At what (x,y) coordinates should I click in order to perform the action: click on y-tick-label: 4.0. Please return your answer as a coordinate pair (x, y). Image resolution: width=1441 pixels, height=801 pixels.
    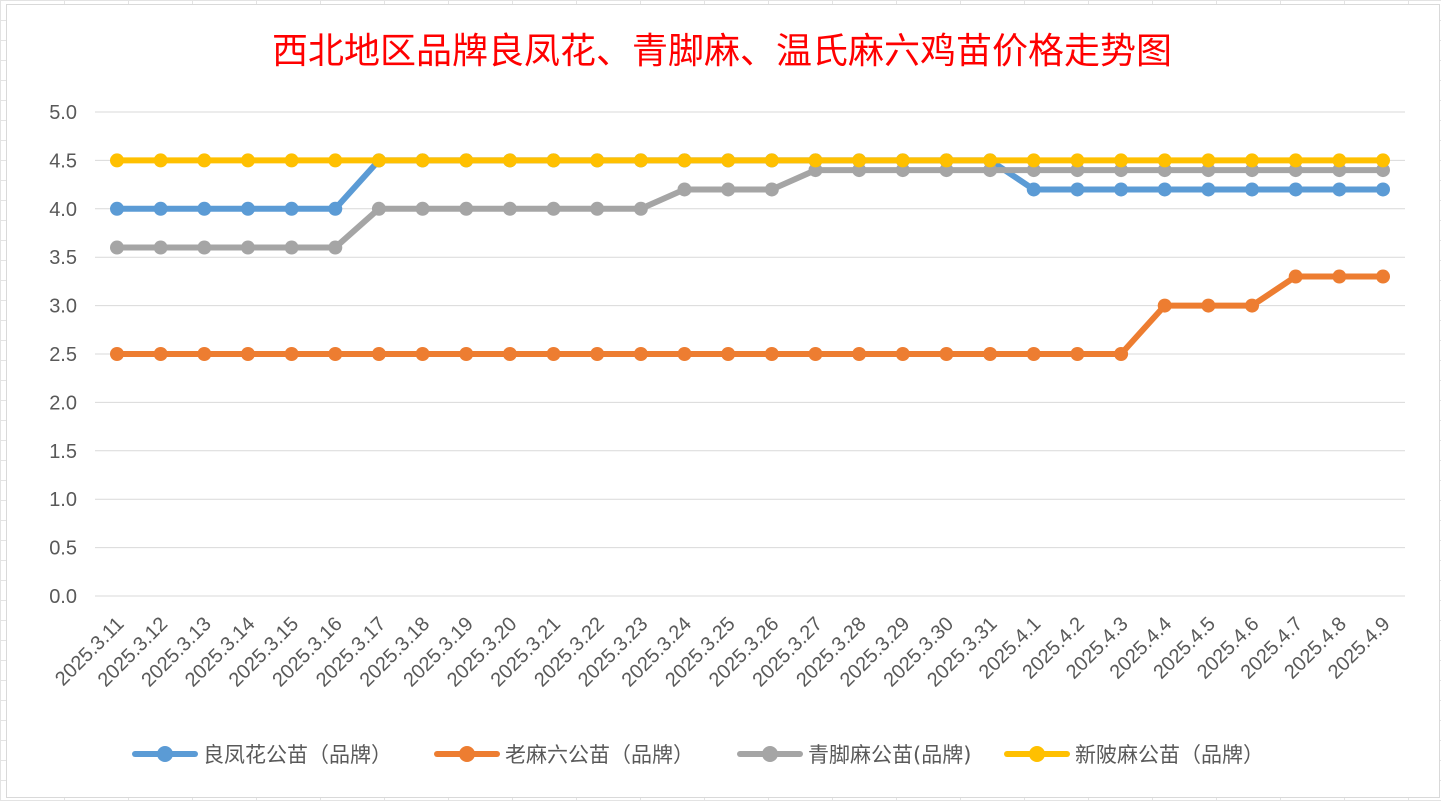
    Looking at the image, I should click on (63, 210).